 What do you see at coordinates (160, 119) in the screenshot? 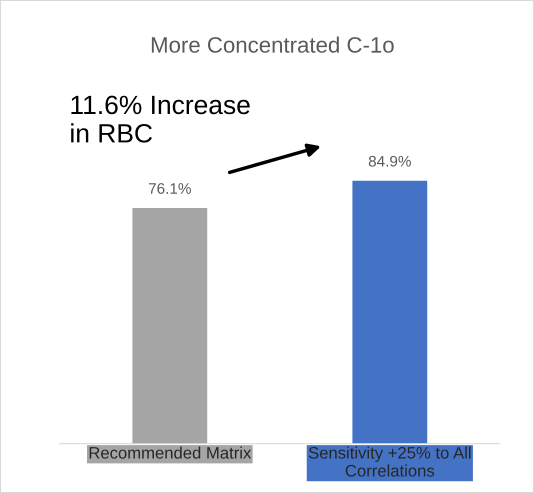
I see `text: 11.6% Increase in RBC` at bounding box center [160, 119].